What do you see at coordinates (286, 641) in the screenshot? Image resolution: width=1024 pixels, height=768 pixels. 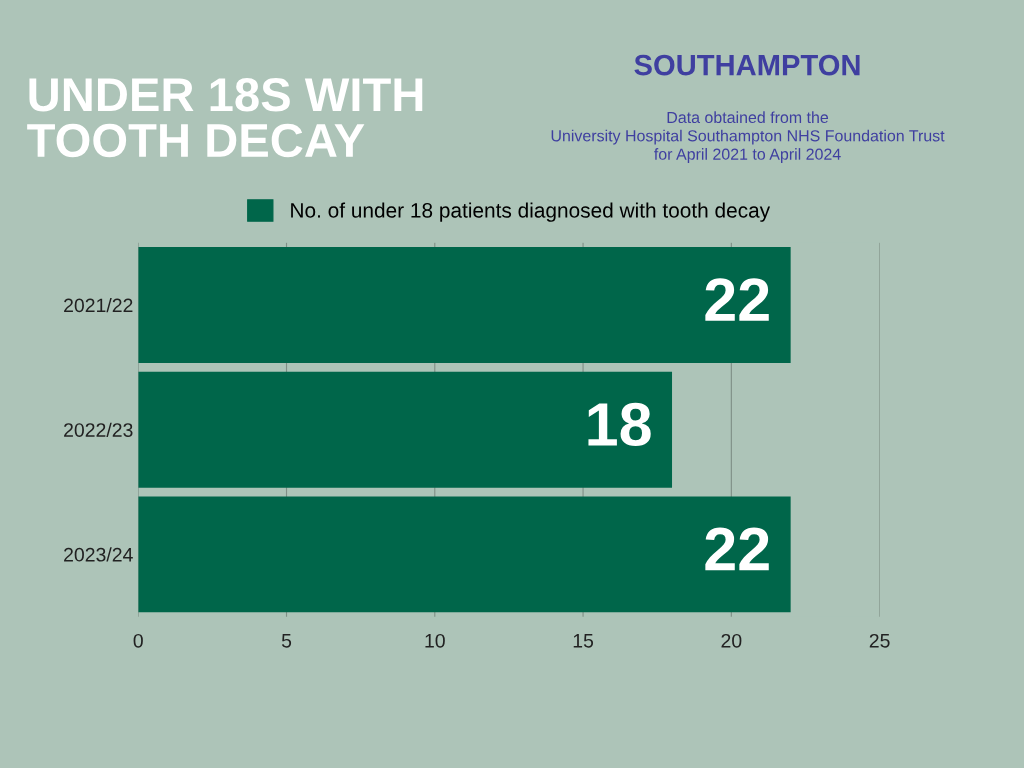 I see `x-tick-label: 5` at bounding box center [286, 641].